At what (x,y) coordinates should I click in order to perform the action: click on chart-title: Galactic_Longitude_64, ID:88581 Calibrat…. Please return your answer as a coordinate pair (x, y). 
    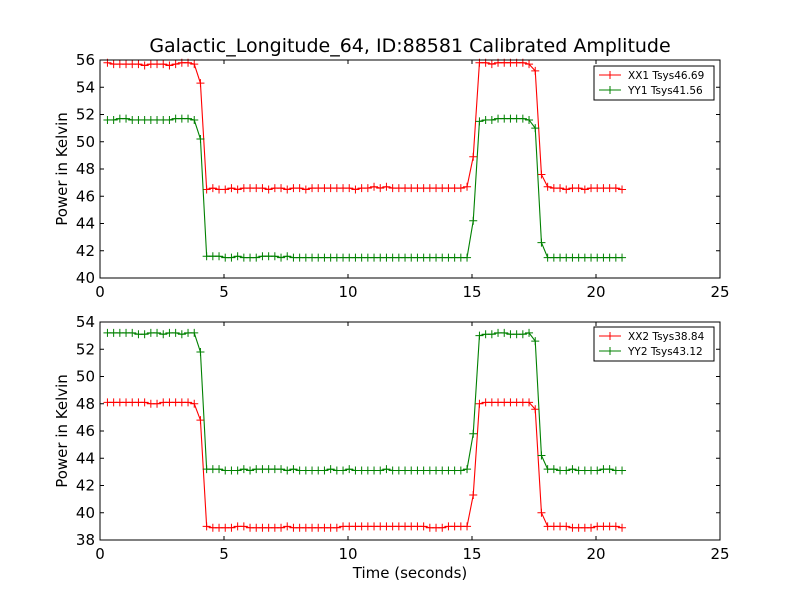
    Looking at the image, I should click on (409, 46).